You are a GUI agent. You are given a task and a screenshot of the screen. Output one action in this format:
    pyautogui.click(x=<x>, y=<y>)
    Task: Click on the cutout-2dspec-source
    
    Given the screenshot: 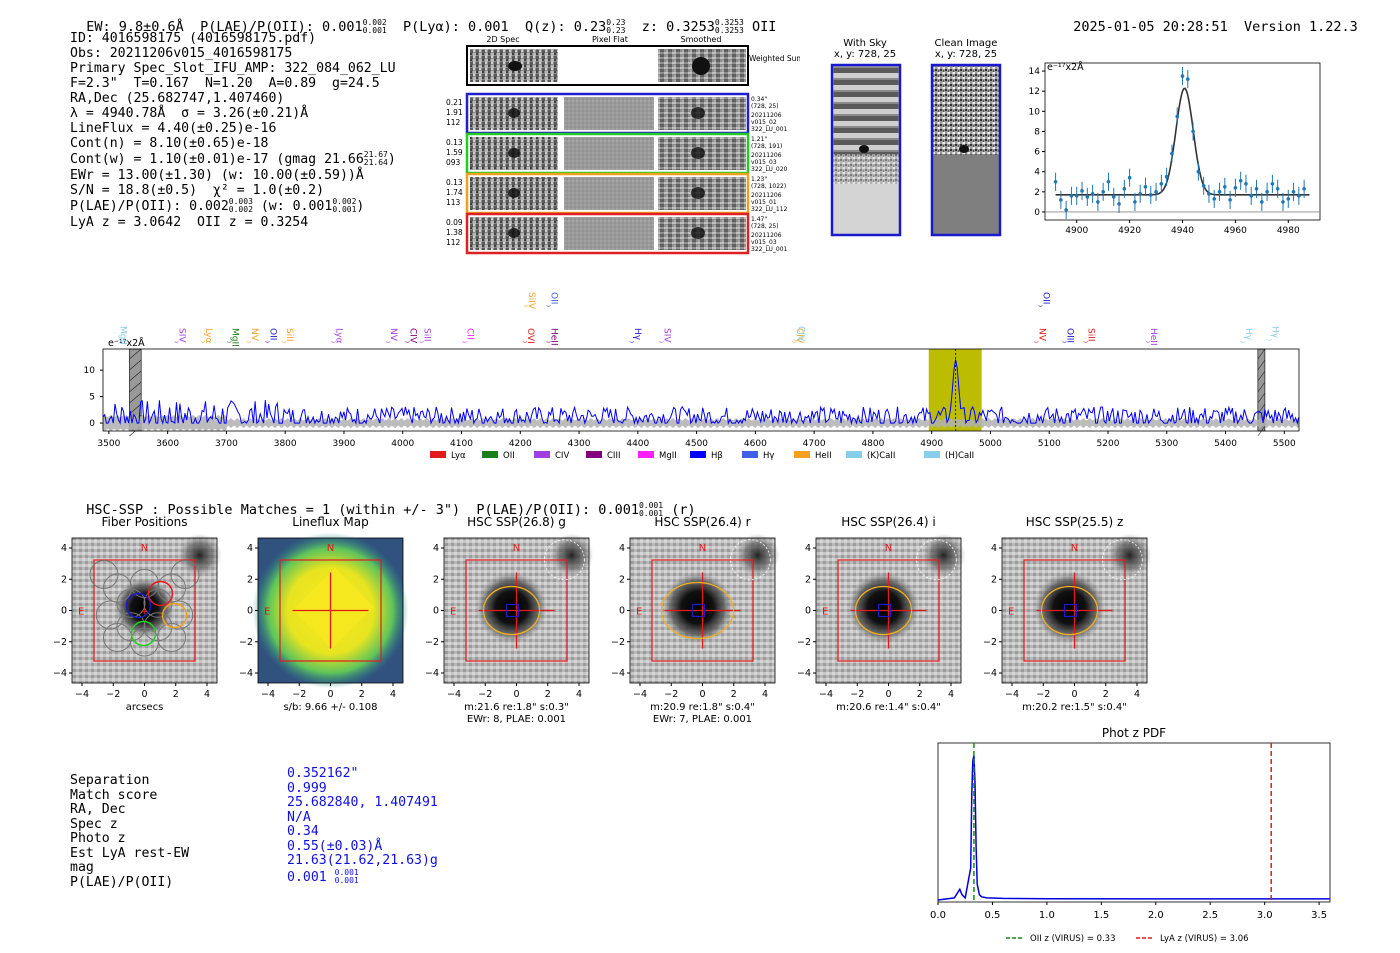 What is the action you would take?
    pyautogui.click(x=514, y=233)
    